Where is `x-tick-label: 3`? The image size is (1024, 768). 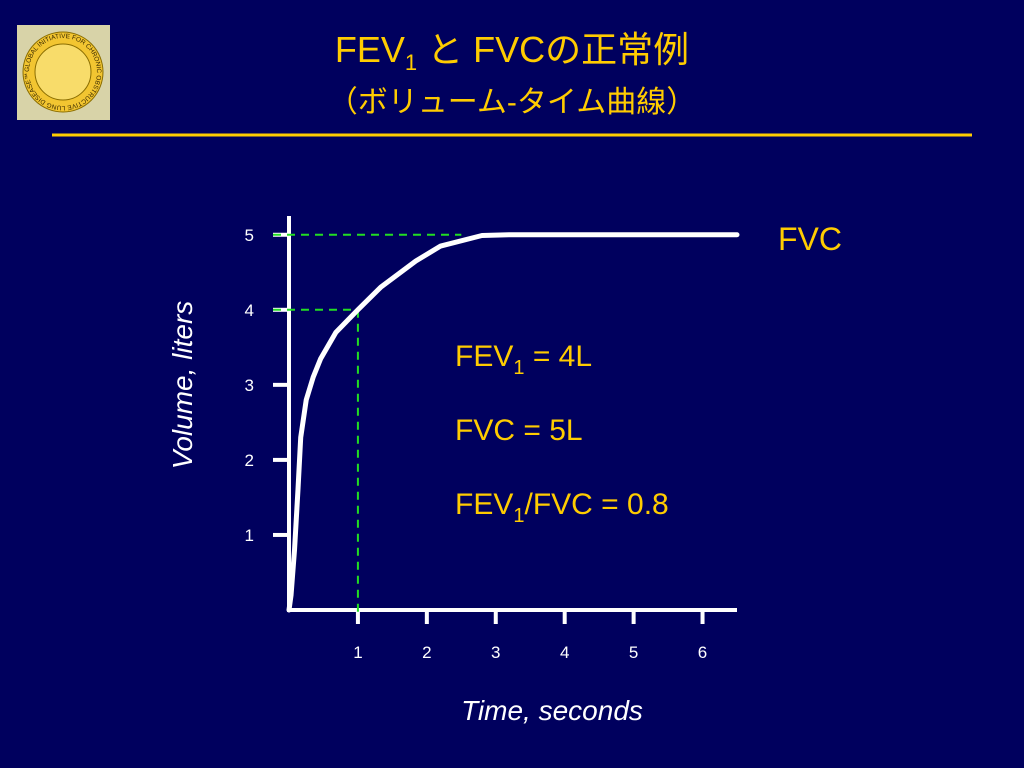 x-tick-label: 3 is located at coordinates (495, 652).